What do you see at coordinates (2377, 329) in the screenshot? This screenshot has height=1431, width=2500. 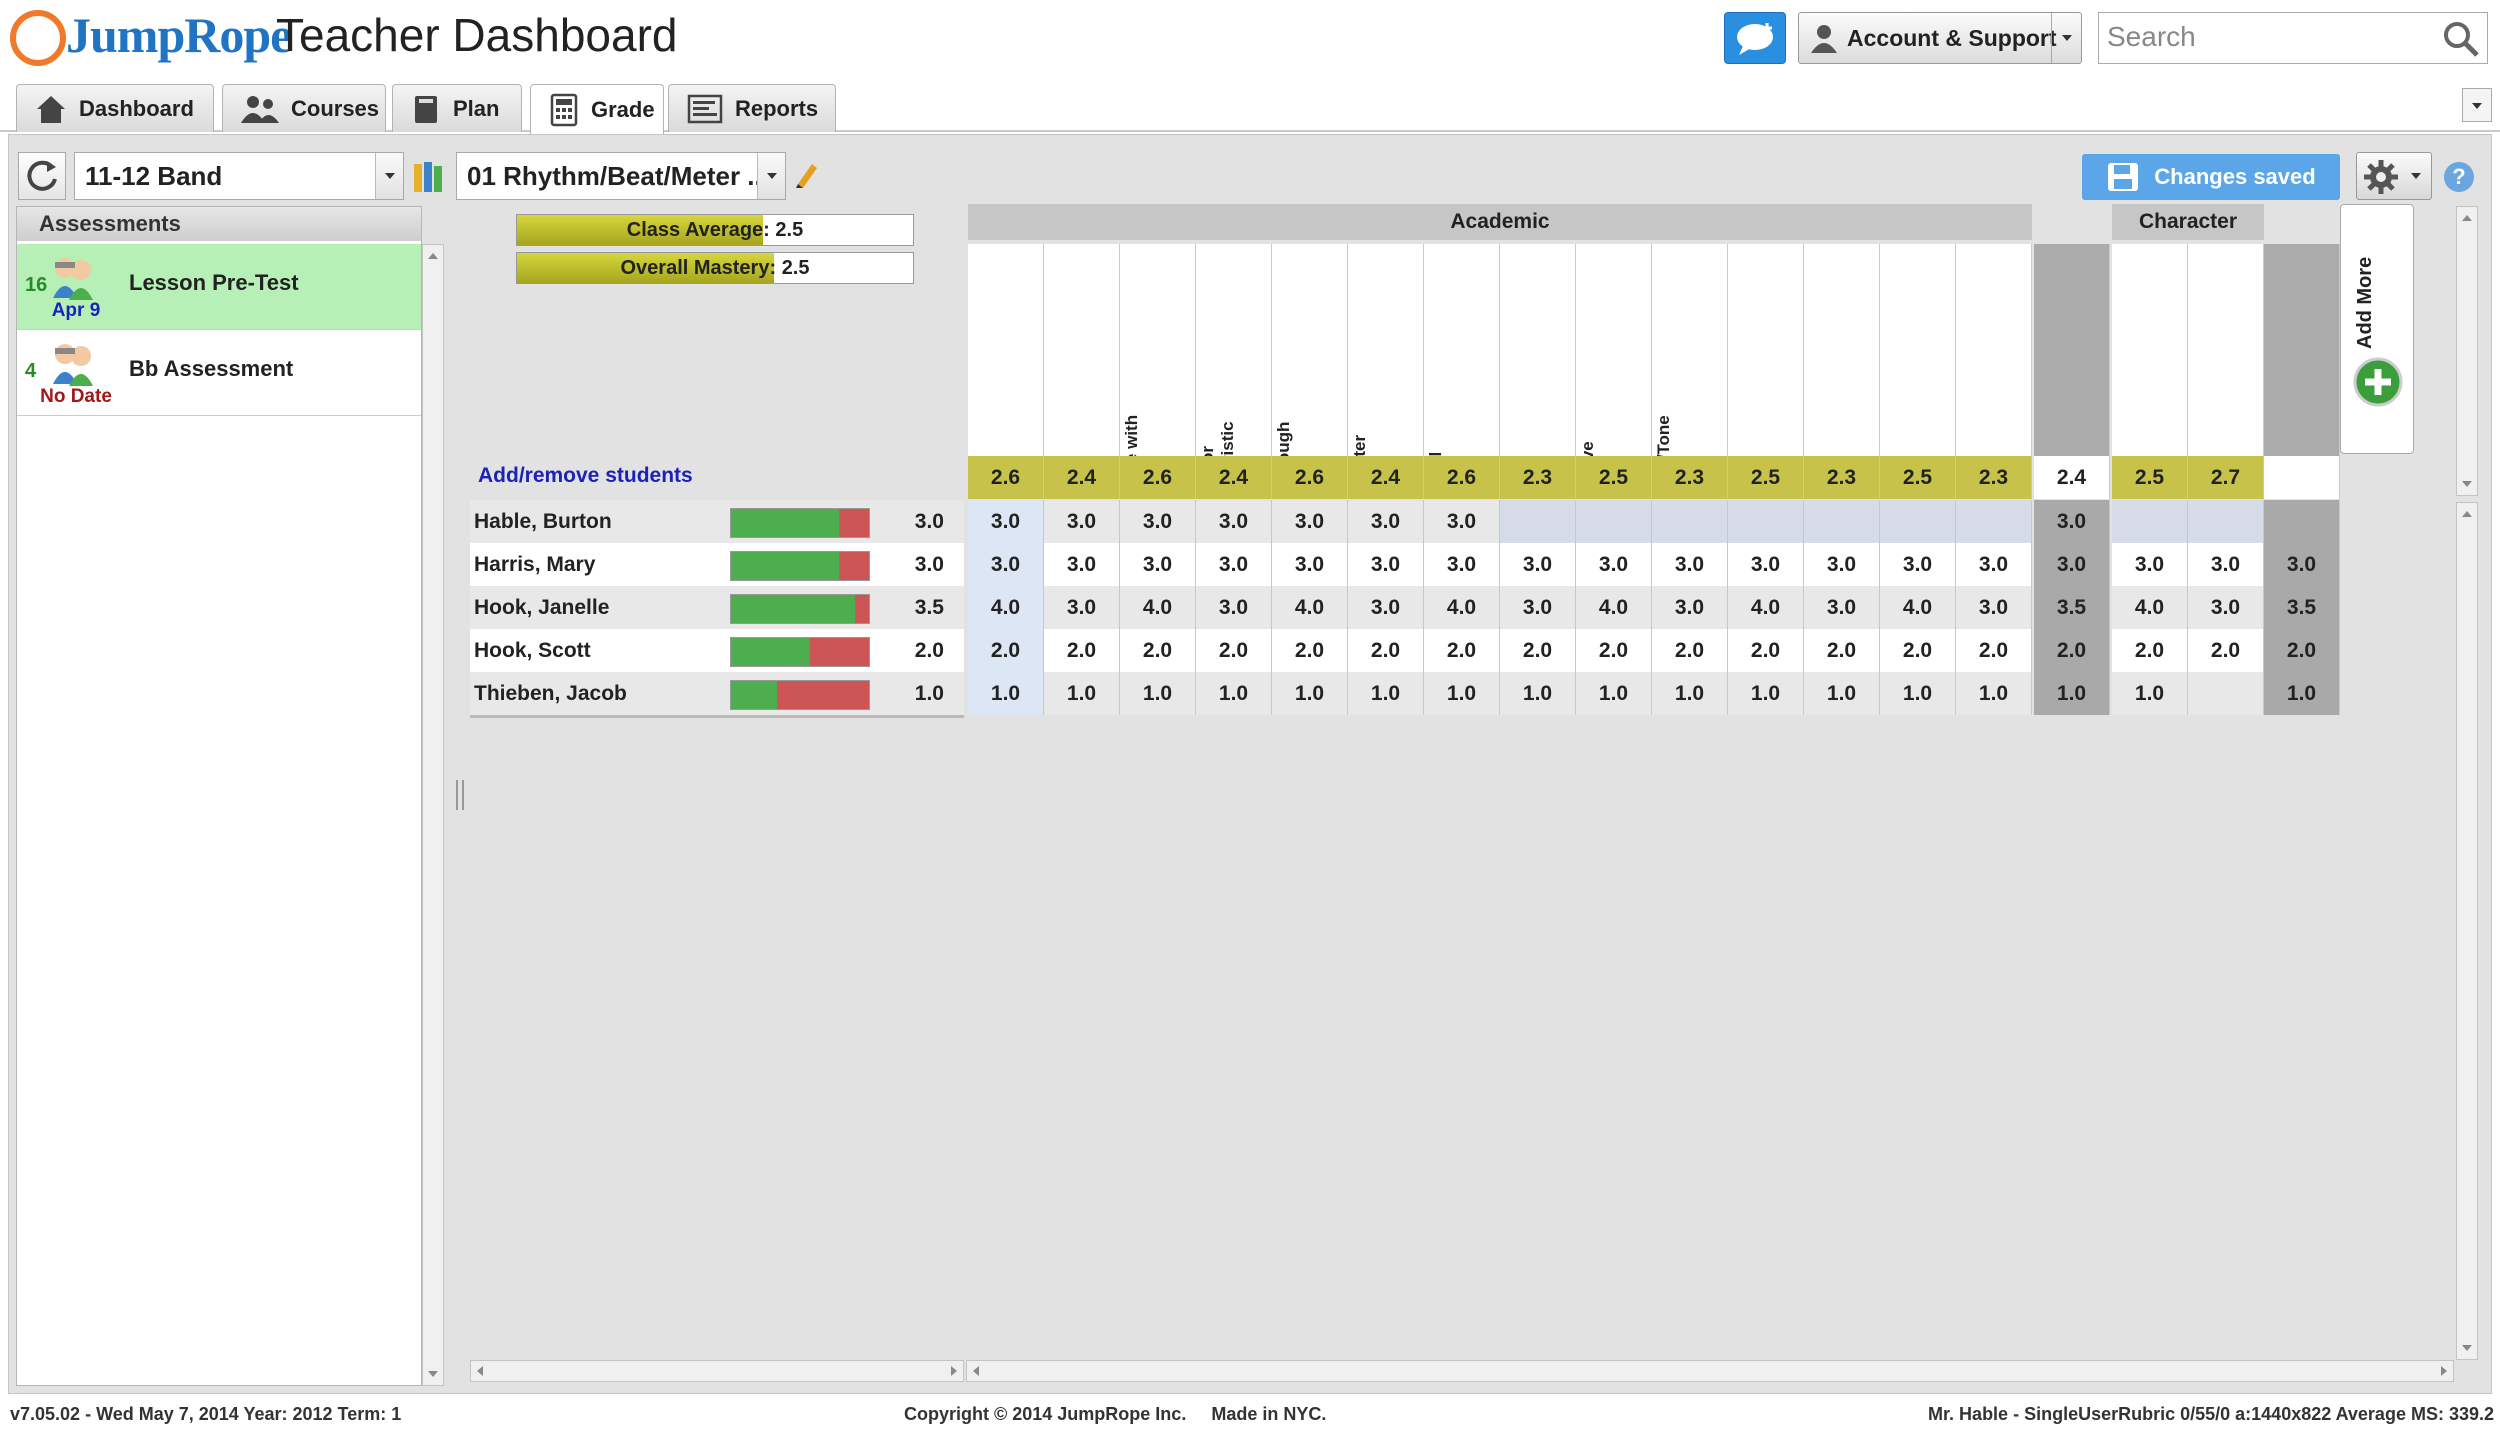 I see `add-more-button: Add More` at bounding box center [2377, 329].